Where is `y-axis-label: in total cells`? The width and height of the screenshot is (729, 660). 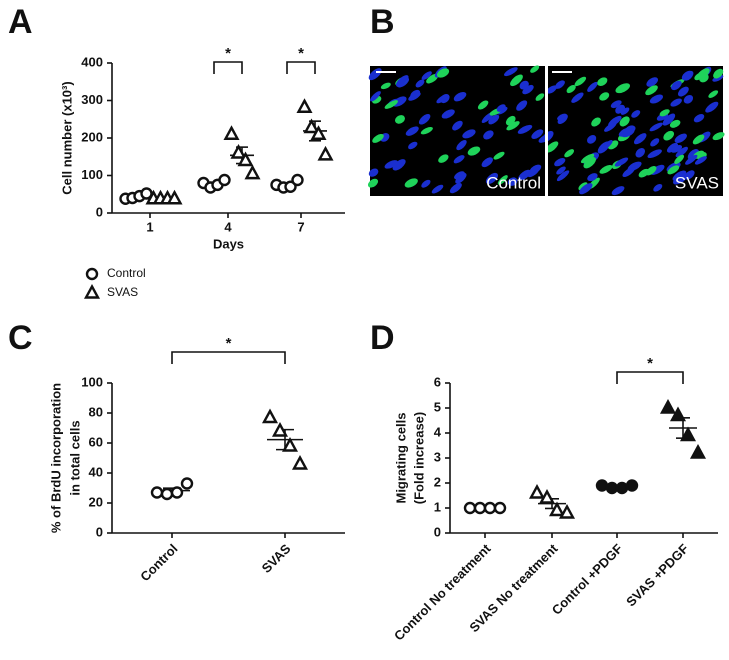
y-axis-label: in total cells is located at coordinates (74, 457).